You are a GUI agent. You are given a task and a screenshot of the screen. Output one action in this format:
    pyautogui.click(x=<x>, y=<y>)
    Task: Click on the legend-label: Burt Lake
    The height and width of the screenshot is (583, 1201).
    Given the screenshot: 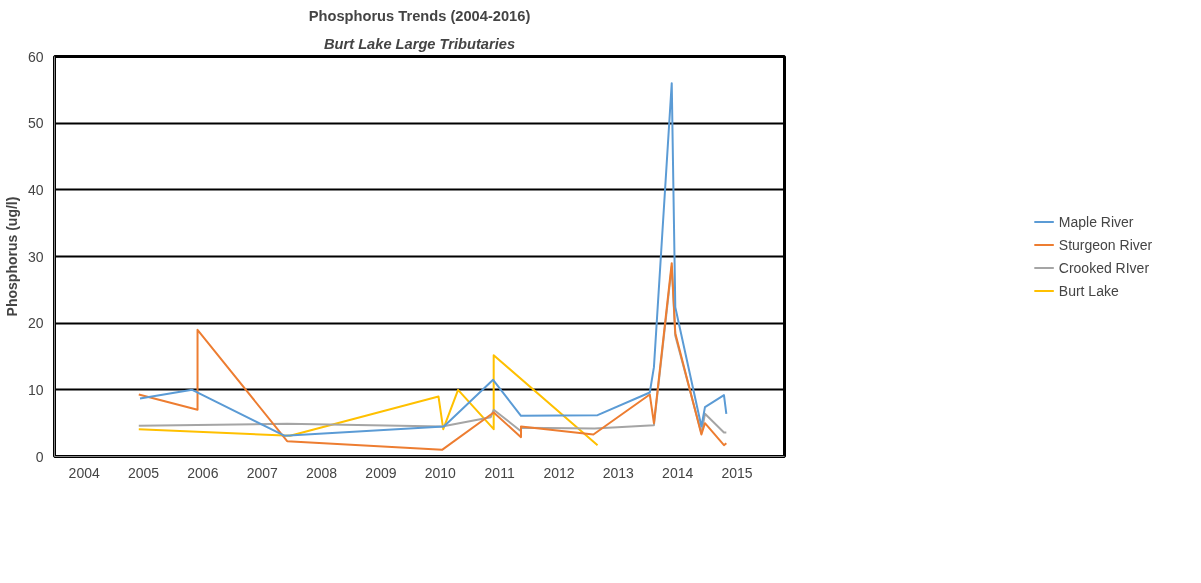 What is the action you would take?
    pyautogui.click(x=1088, y=290)
    